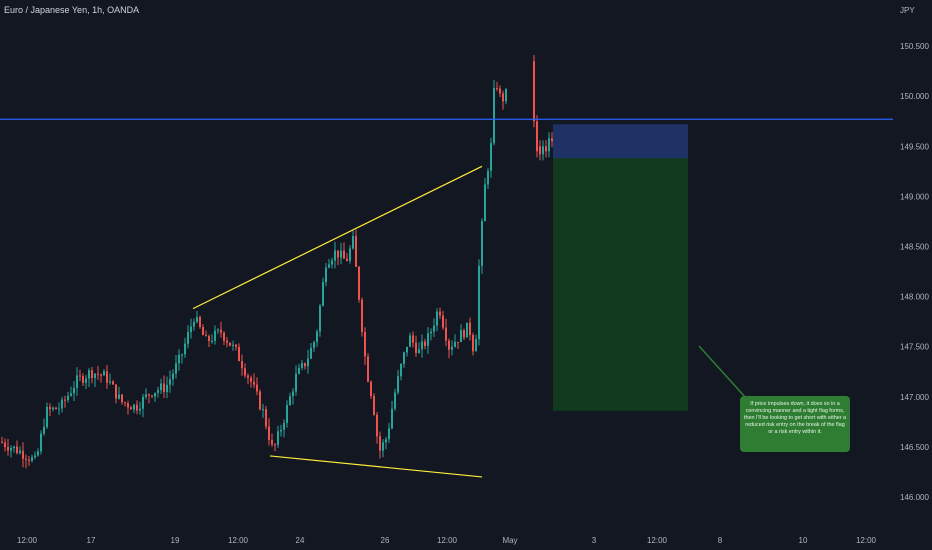 The width and height of the screenshot is (932, 550). I want to click on price-tick-label: 149.500, so click(914, 146).